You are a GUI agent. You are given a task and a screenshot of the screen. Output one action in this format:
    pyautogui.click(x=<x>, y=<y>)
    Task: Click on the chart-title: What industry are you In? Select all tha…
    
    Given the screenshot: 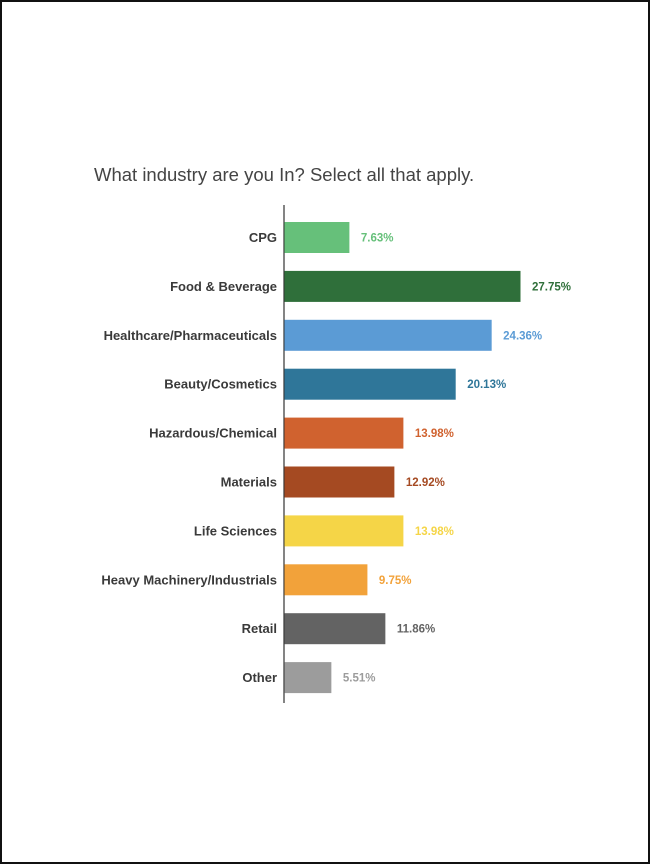 What is the action you would take?
    pyautogui.click(x=284, y=174)
    